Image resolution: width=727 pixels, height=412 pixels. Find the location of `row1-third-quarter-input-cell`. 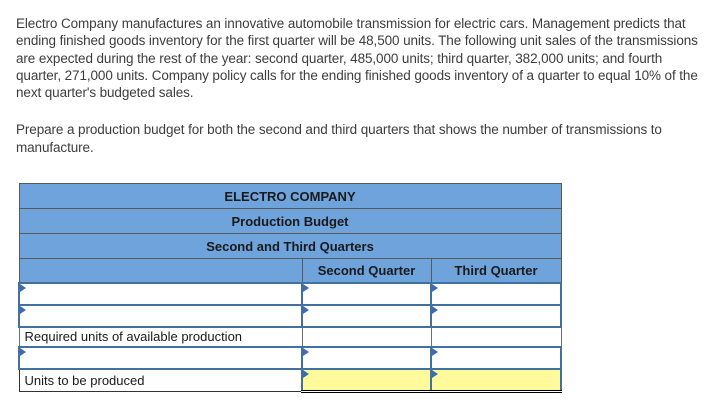

row1-third-quarter-input-cell is located at coordinates (496, 293).